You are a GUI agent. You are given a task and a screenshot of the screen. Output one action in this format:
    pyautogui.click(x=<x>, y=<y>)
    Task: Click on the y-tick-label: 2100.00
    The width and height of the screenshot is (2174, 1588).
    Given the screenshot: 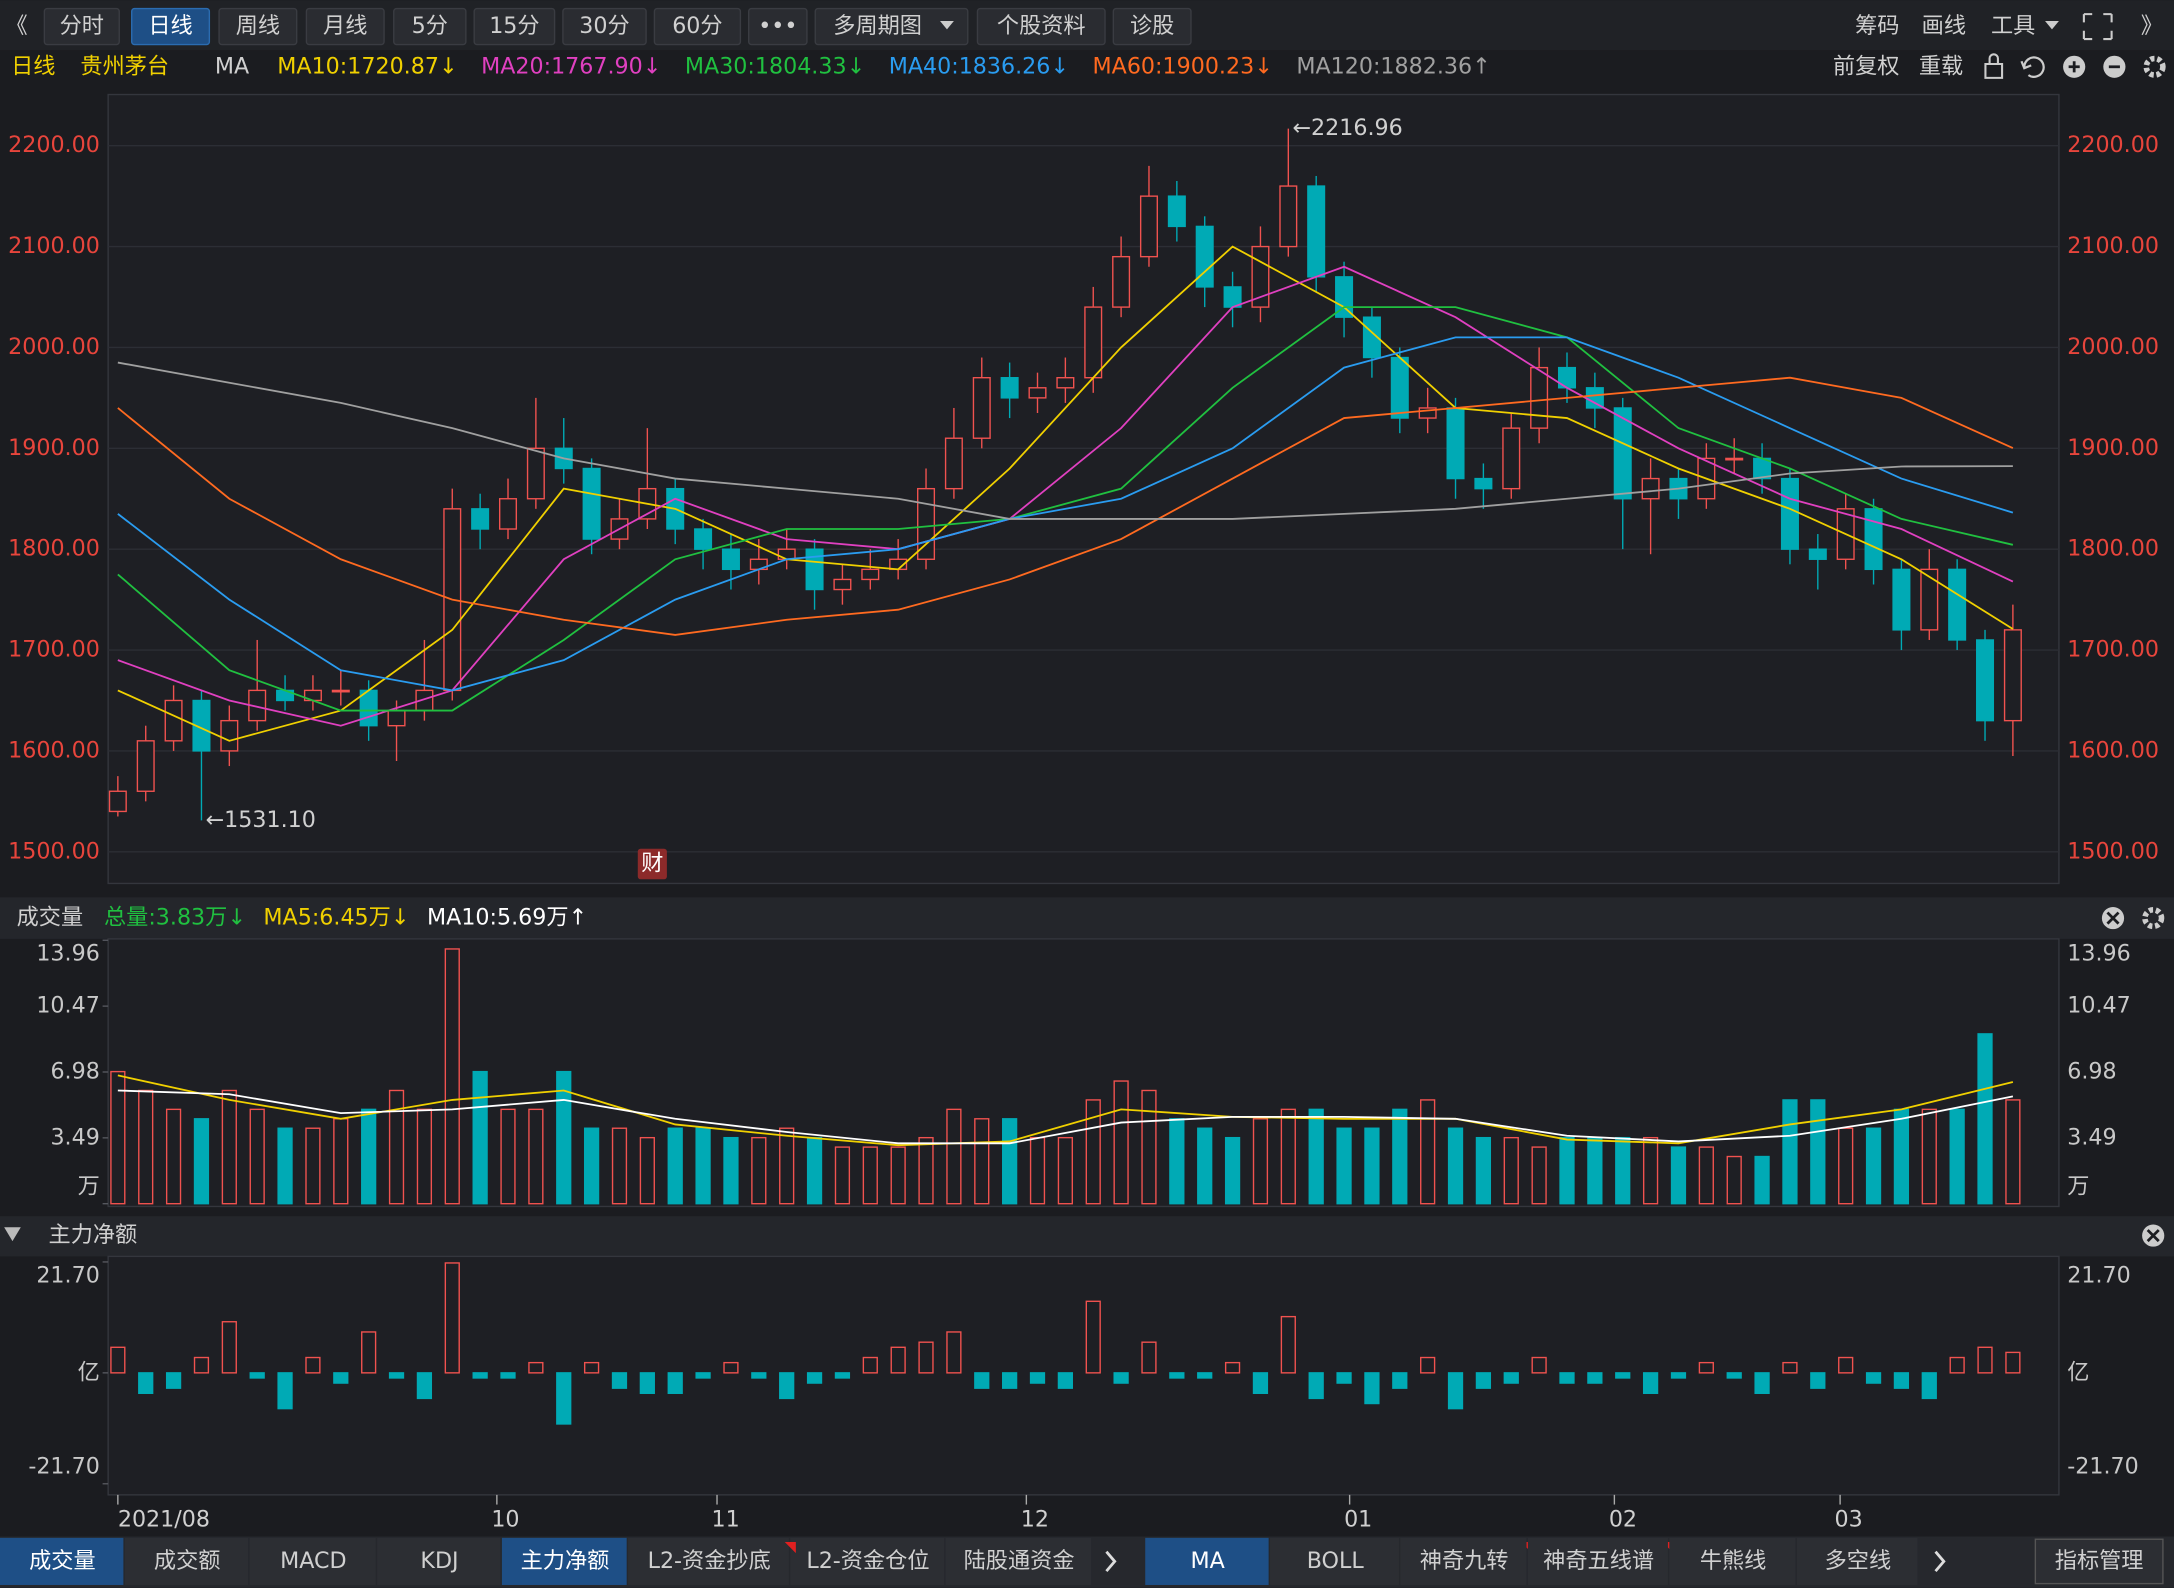 What is the action you would take?
    pyautogui.click(x=54, y=246)
    